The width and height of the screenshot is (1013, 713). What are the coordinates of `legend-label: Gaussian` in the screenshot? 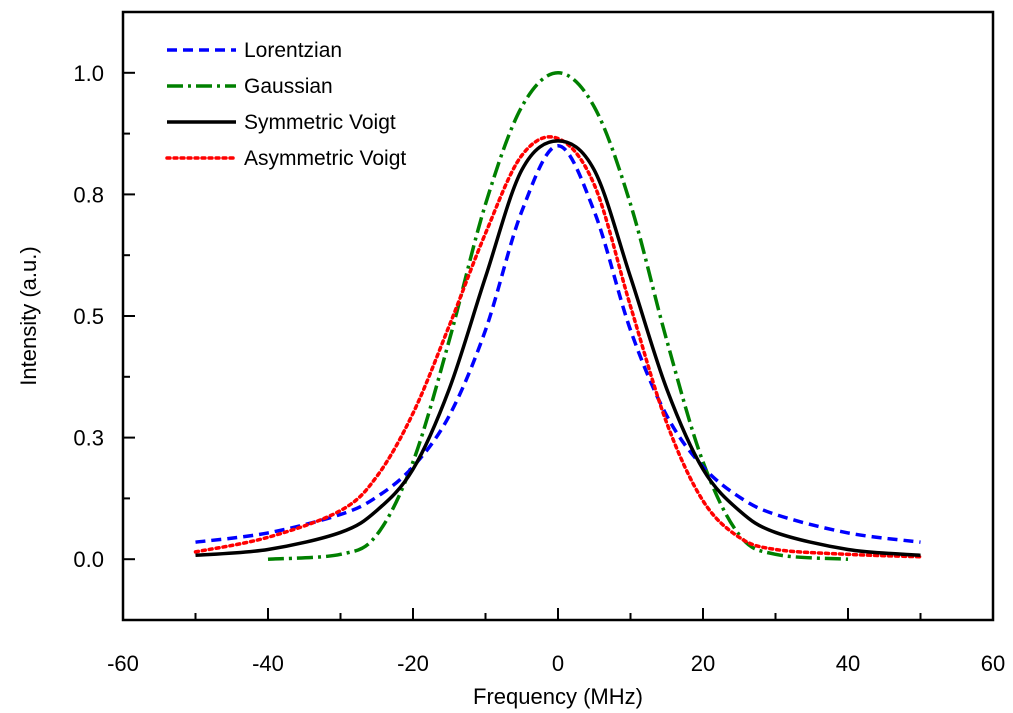 It's located at (288, 86).